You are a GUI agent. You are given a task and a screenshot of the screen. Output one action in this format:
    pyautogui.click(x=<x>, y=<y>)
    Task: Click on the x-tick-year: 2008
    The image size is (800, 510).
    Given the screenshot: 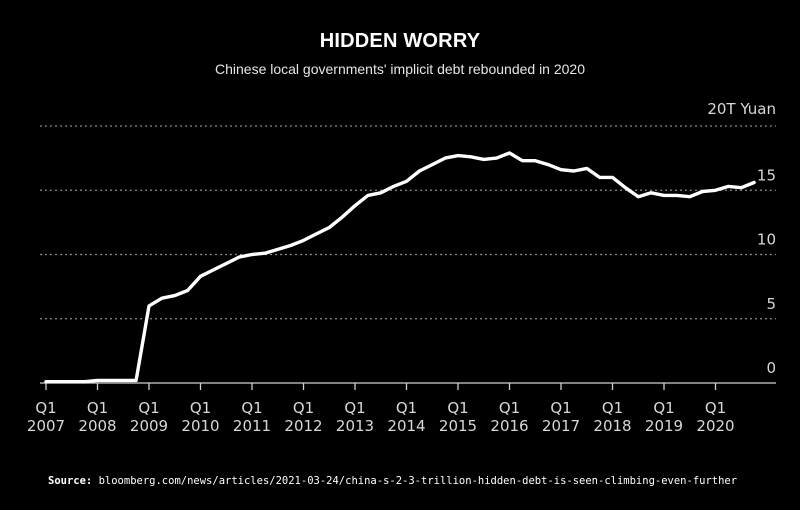 What is the action you would take?
    pyautogui.click(x=97, y=426)
    